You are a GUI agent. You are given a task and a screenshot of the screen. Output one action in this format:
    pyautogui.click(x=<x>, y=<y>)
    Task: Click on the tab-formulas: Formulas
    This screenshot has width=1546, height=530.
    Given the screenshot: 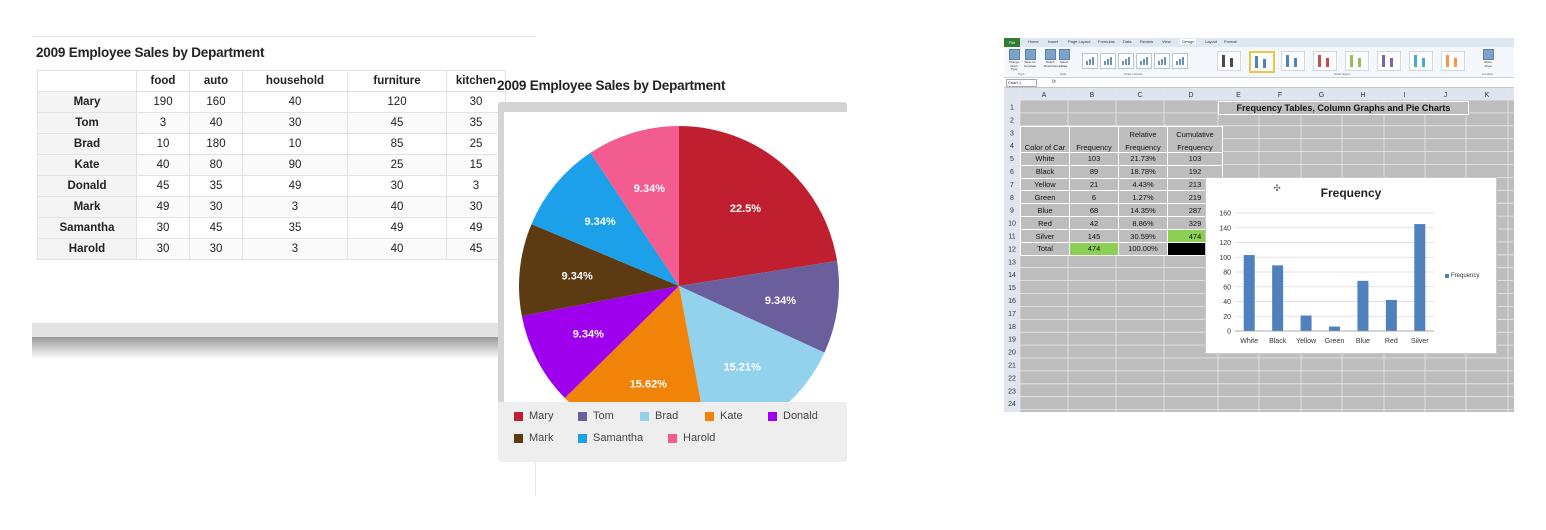 What is the action you would take?
    pyautogui.click(x=1106, y=41)
    